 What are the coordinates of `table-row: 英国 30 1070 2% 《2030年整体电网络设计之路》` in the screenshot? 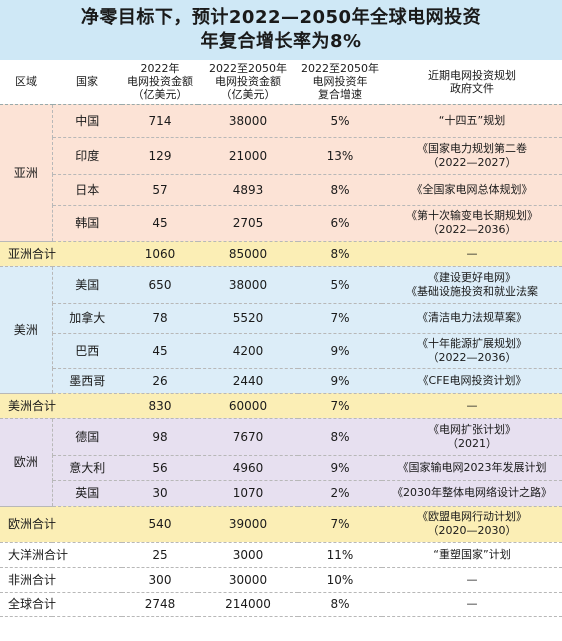 It's located at (281, 493).